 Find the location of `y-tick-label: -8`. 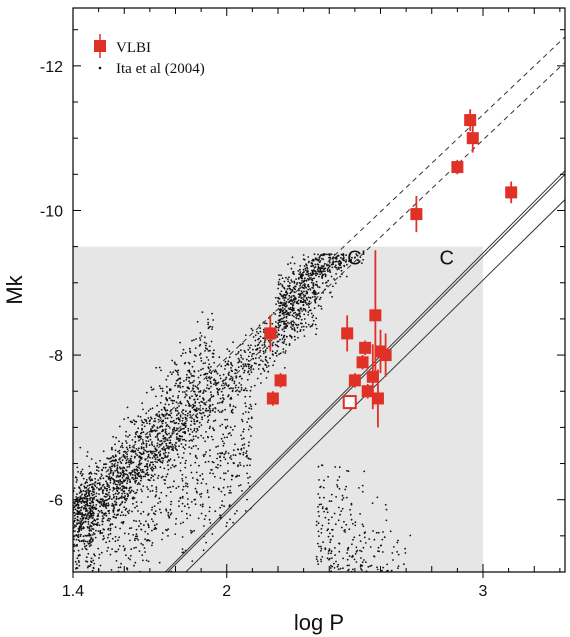

y-tick-label: -8 is located at coordinates (56, 356).